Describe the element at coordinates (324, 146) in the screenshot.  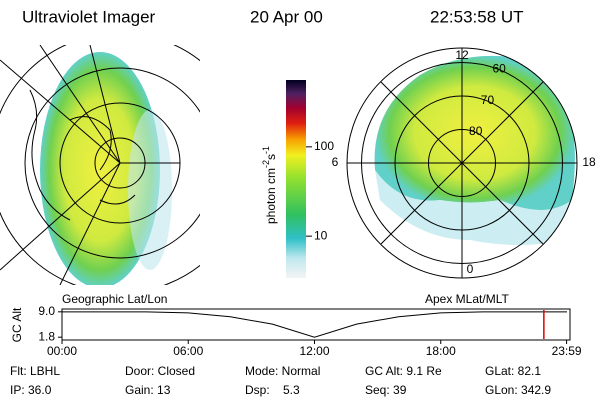
I see `tick-label: 100` at that location.